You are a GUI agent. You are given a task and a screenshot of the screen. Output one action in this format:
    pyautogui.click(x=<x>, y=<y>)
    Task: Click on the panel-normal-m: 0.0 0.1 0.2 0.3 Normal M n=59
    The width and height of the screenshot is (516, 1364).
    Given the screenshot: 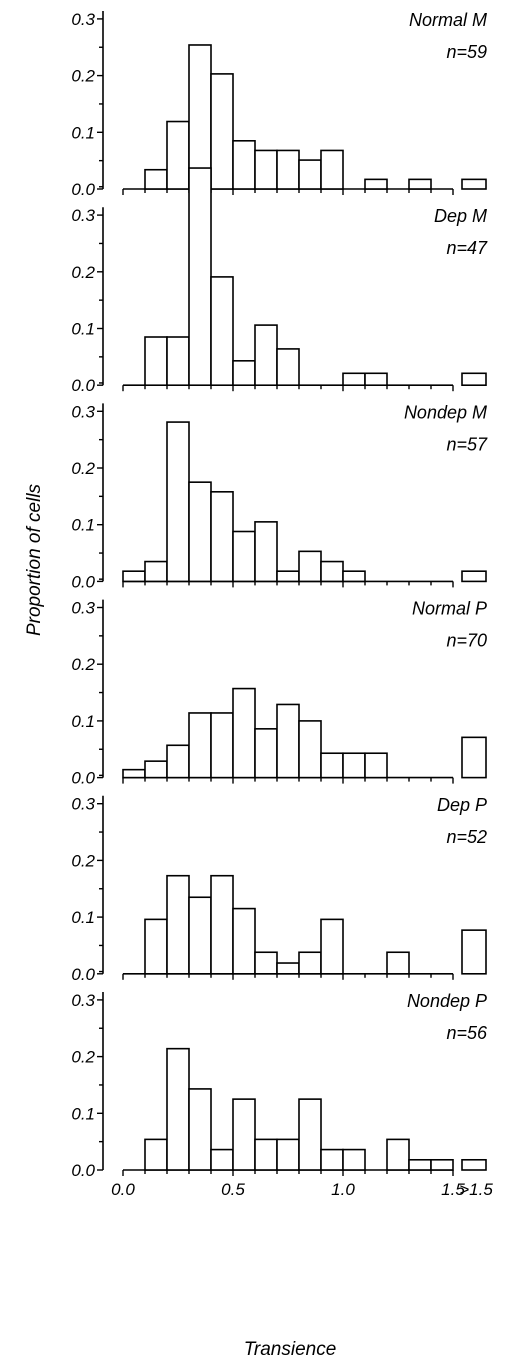 What is the action you would take?
    pyautogui.click(x=279, y=104)
    